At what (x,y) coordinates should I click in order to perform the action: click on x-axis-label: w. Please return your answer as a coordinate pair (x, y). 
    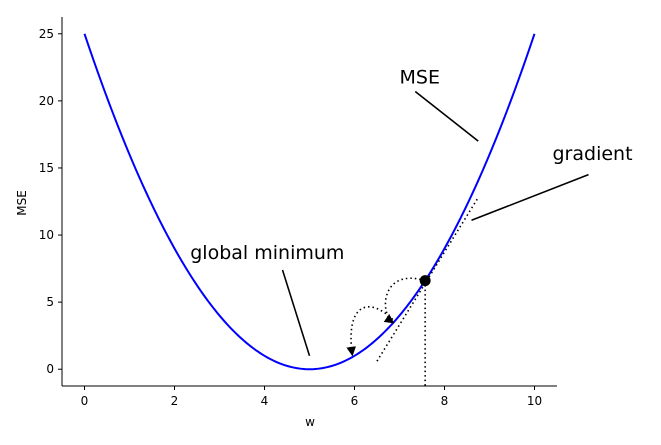
    Looking at the image, I should click on (310, 422).